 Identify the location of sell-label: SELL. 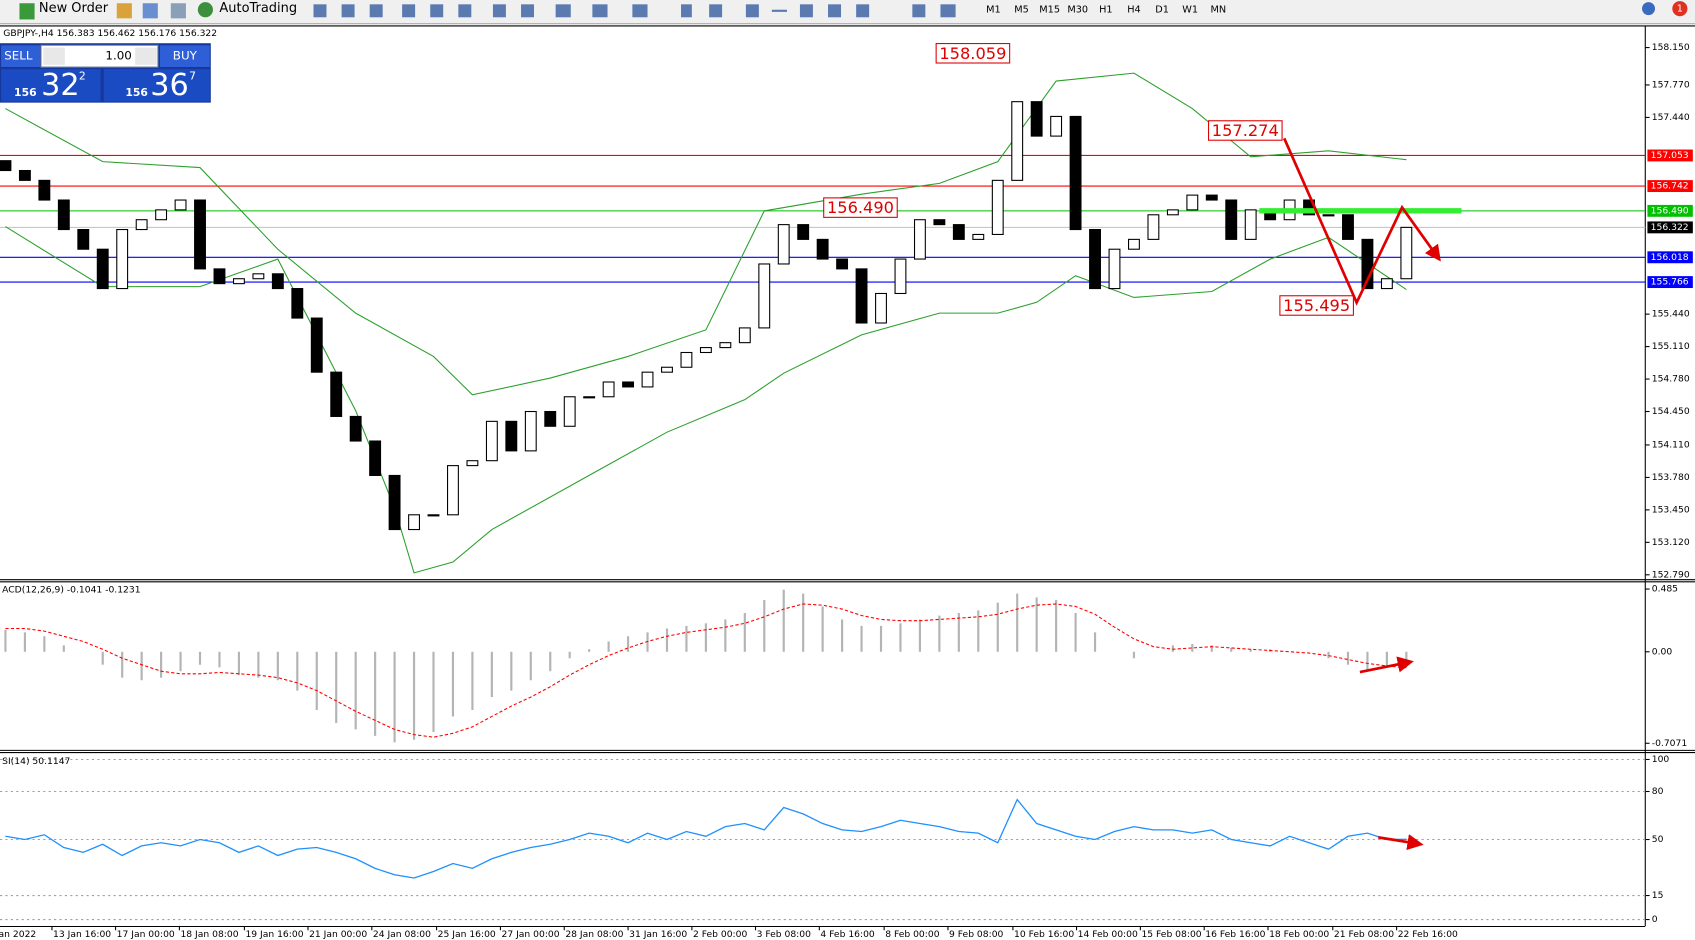
(18, 56).